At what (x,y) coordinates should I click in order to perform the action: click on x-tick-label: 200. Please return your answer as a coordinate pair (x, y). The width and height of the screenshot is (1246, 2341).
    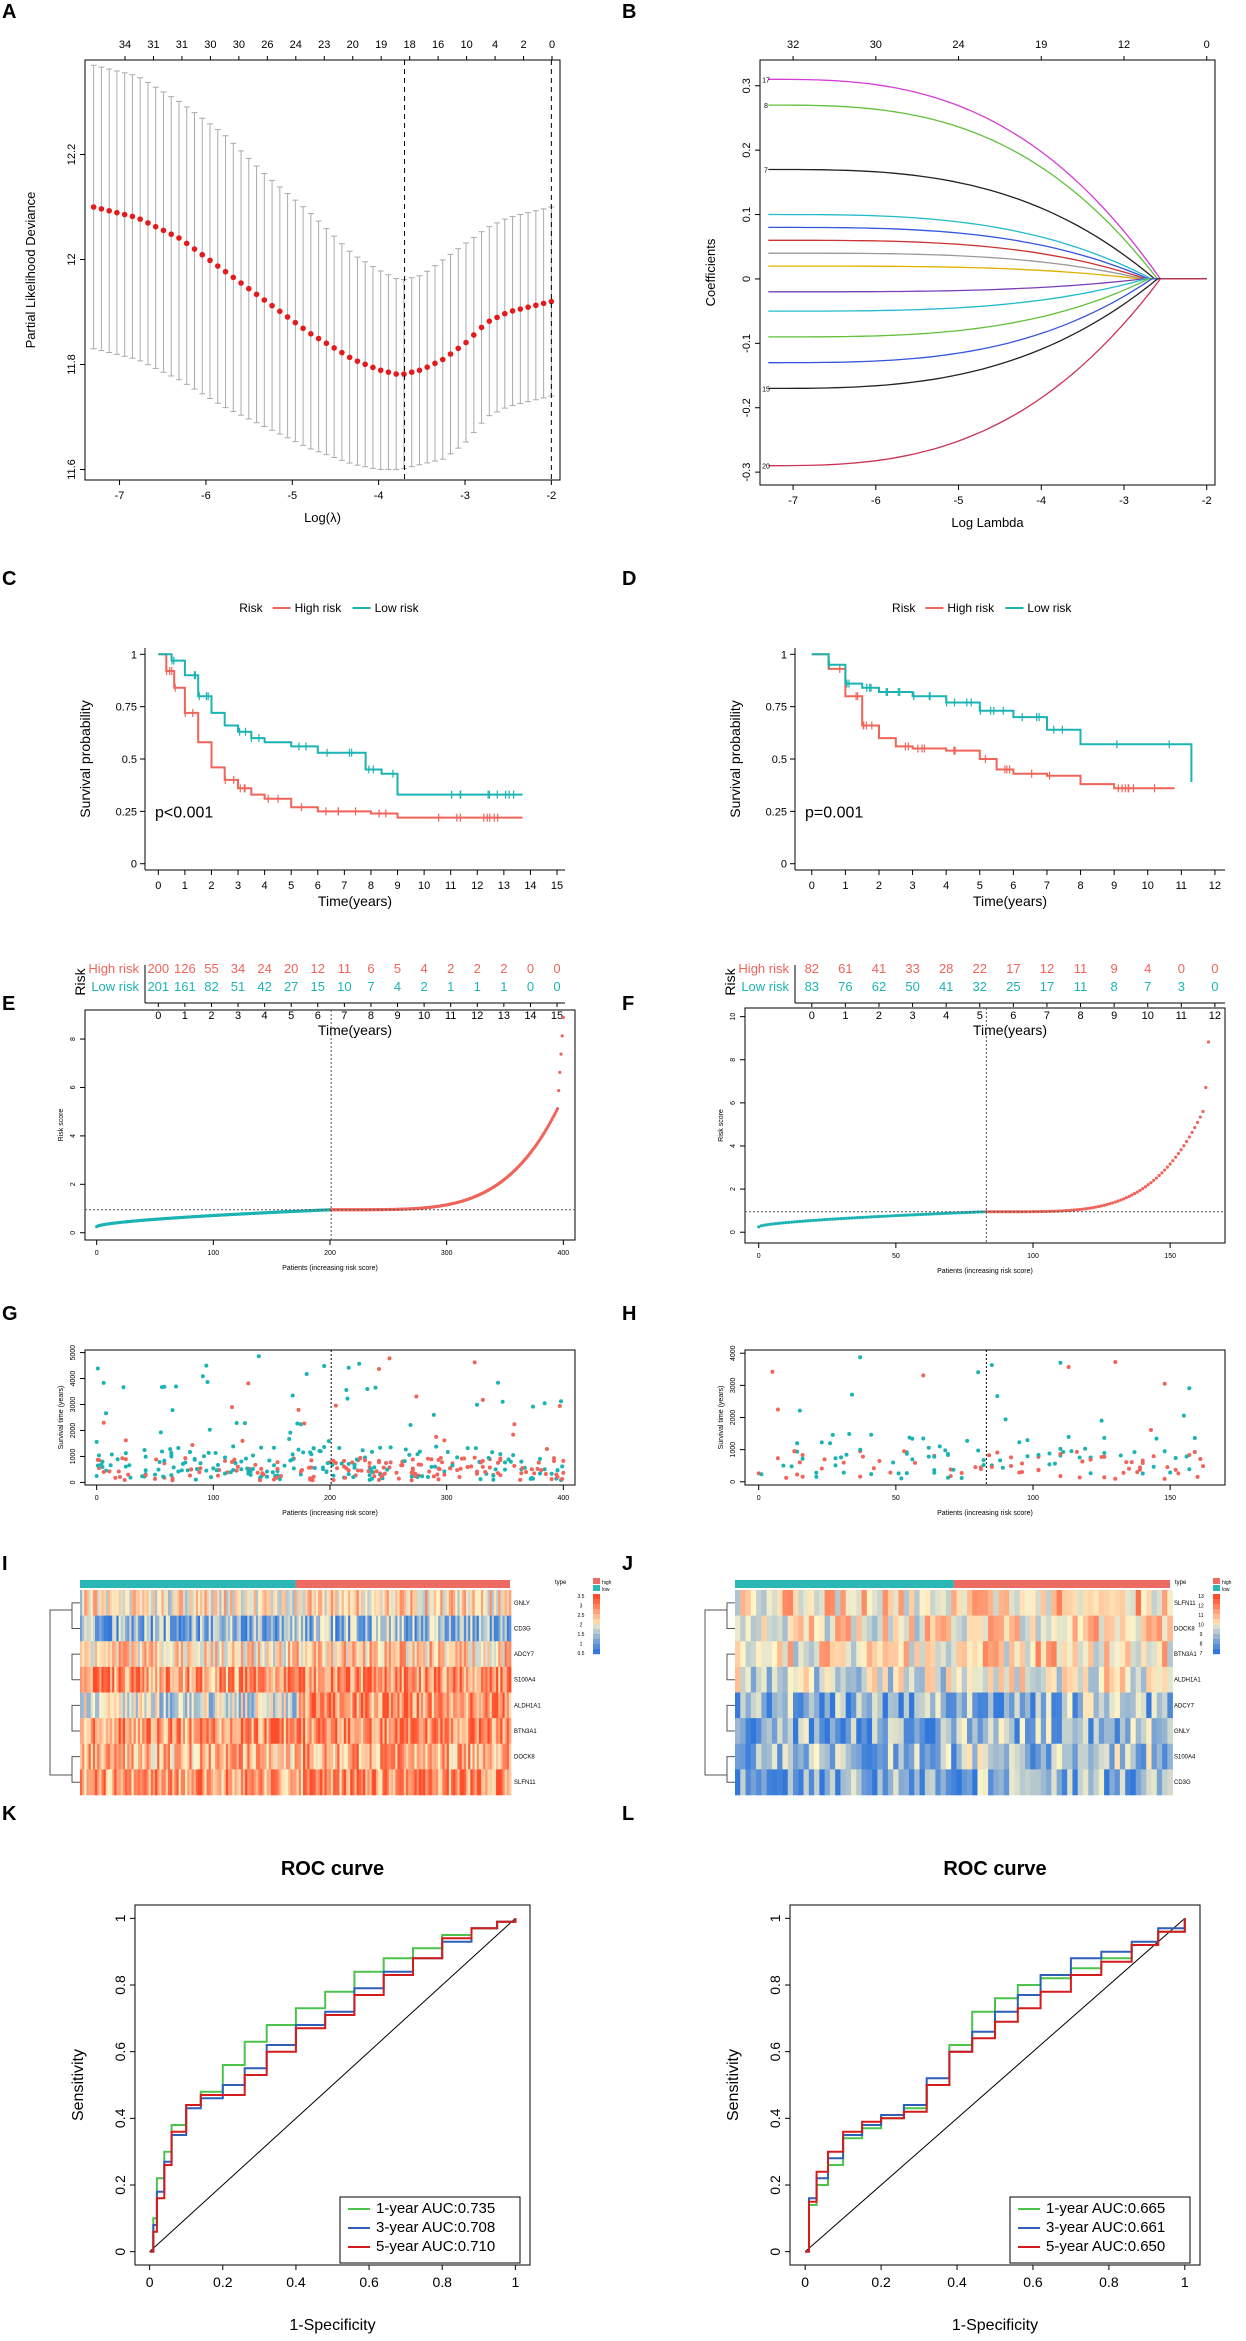
    Looking at the image, I should click on (330, 1253).